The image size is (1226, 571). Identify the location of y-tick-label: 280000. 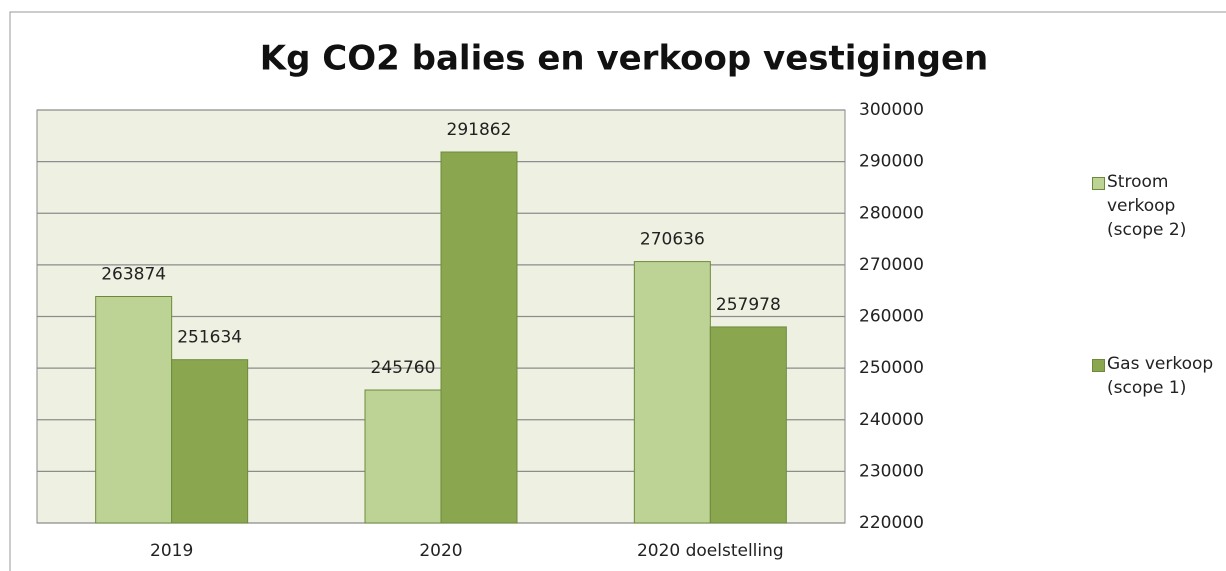
(891, 213).